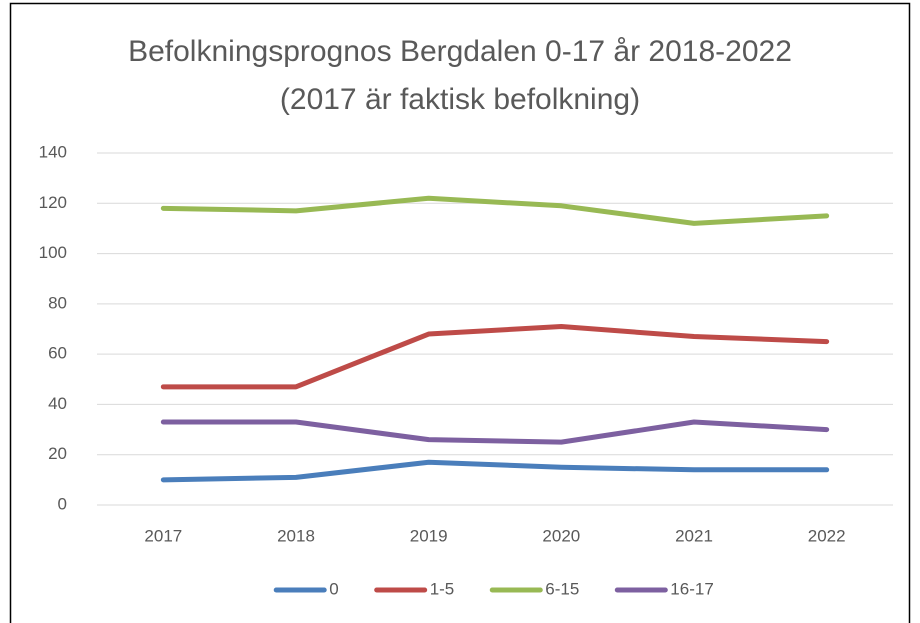 The width and height of the screenshot is (920, 623). Describe the element at coordinates (429, 535) in the screenshot. I see `x-tick-label: 2019` at that location.